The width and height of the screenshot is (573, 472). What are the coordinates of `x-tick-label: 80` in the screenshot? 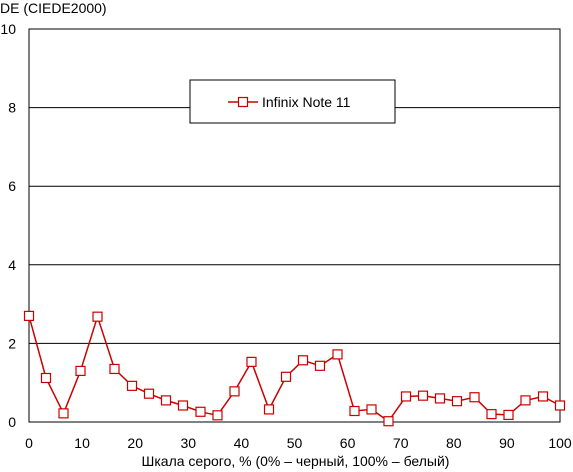 It's located at (454, 443).